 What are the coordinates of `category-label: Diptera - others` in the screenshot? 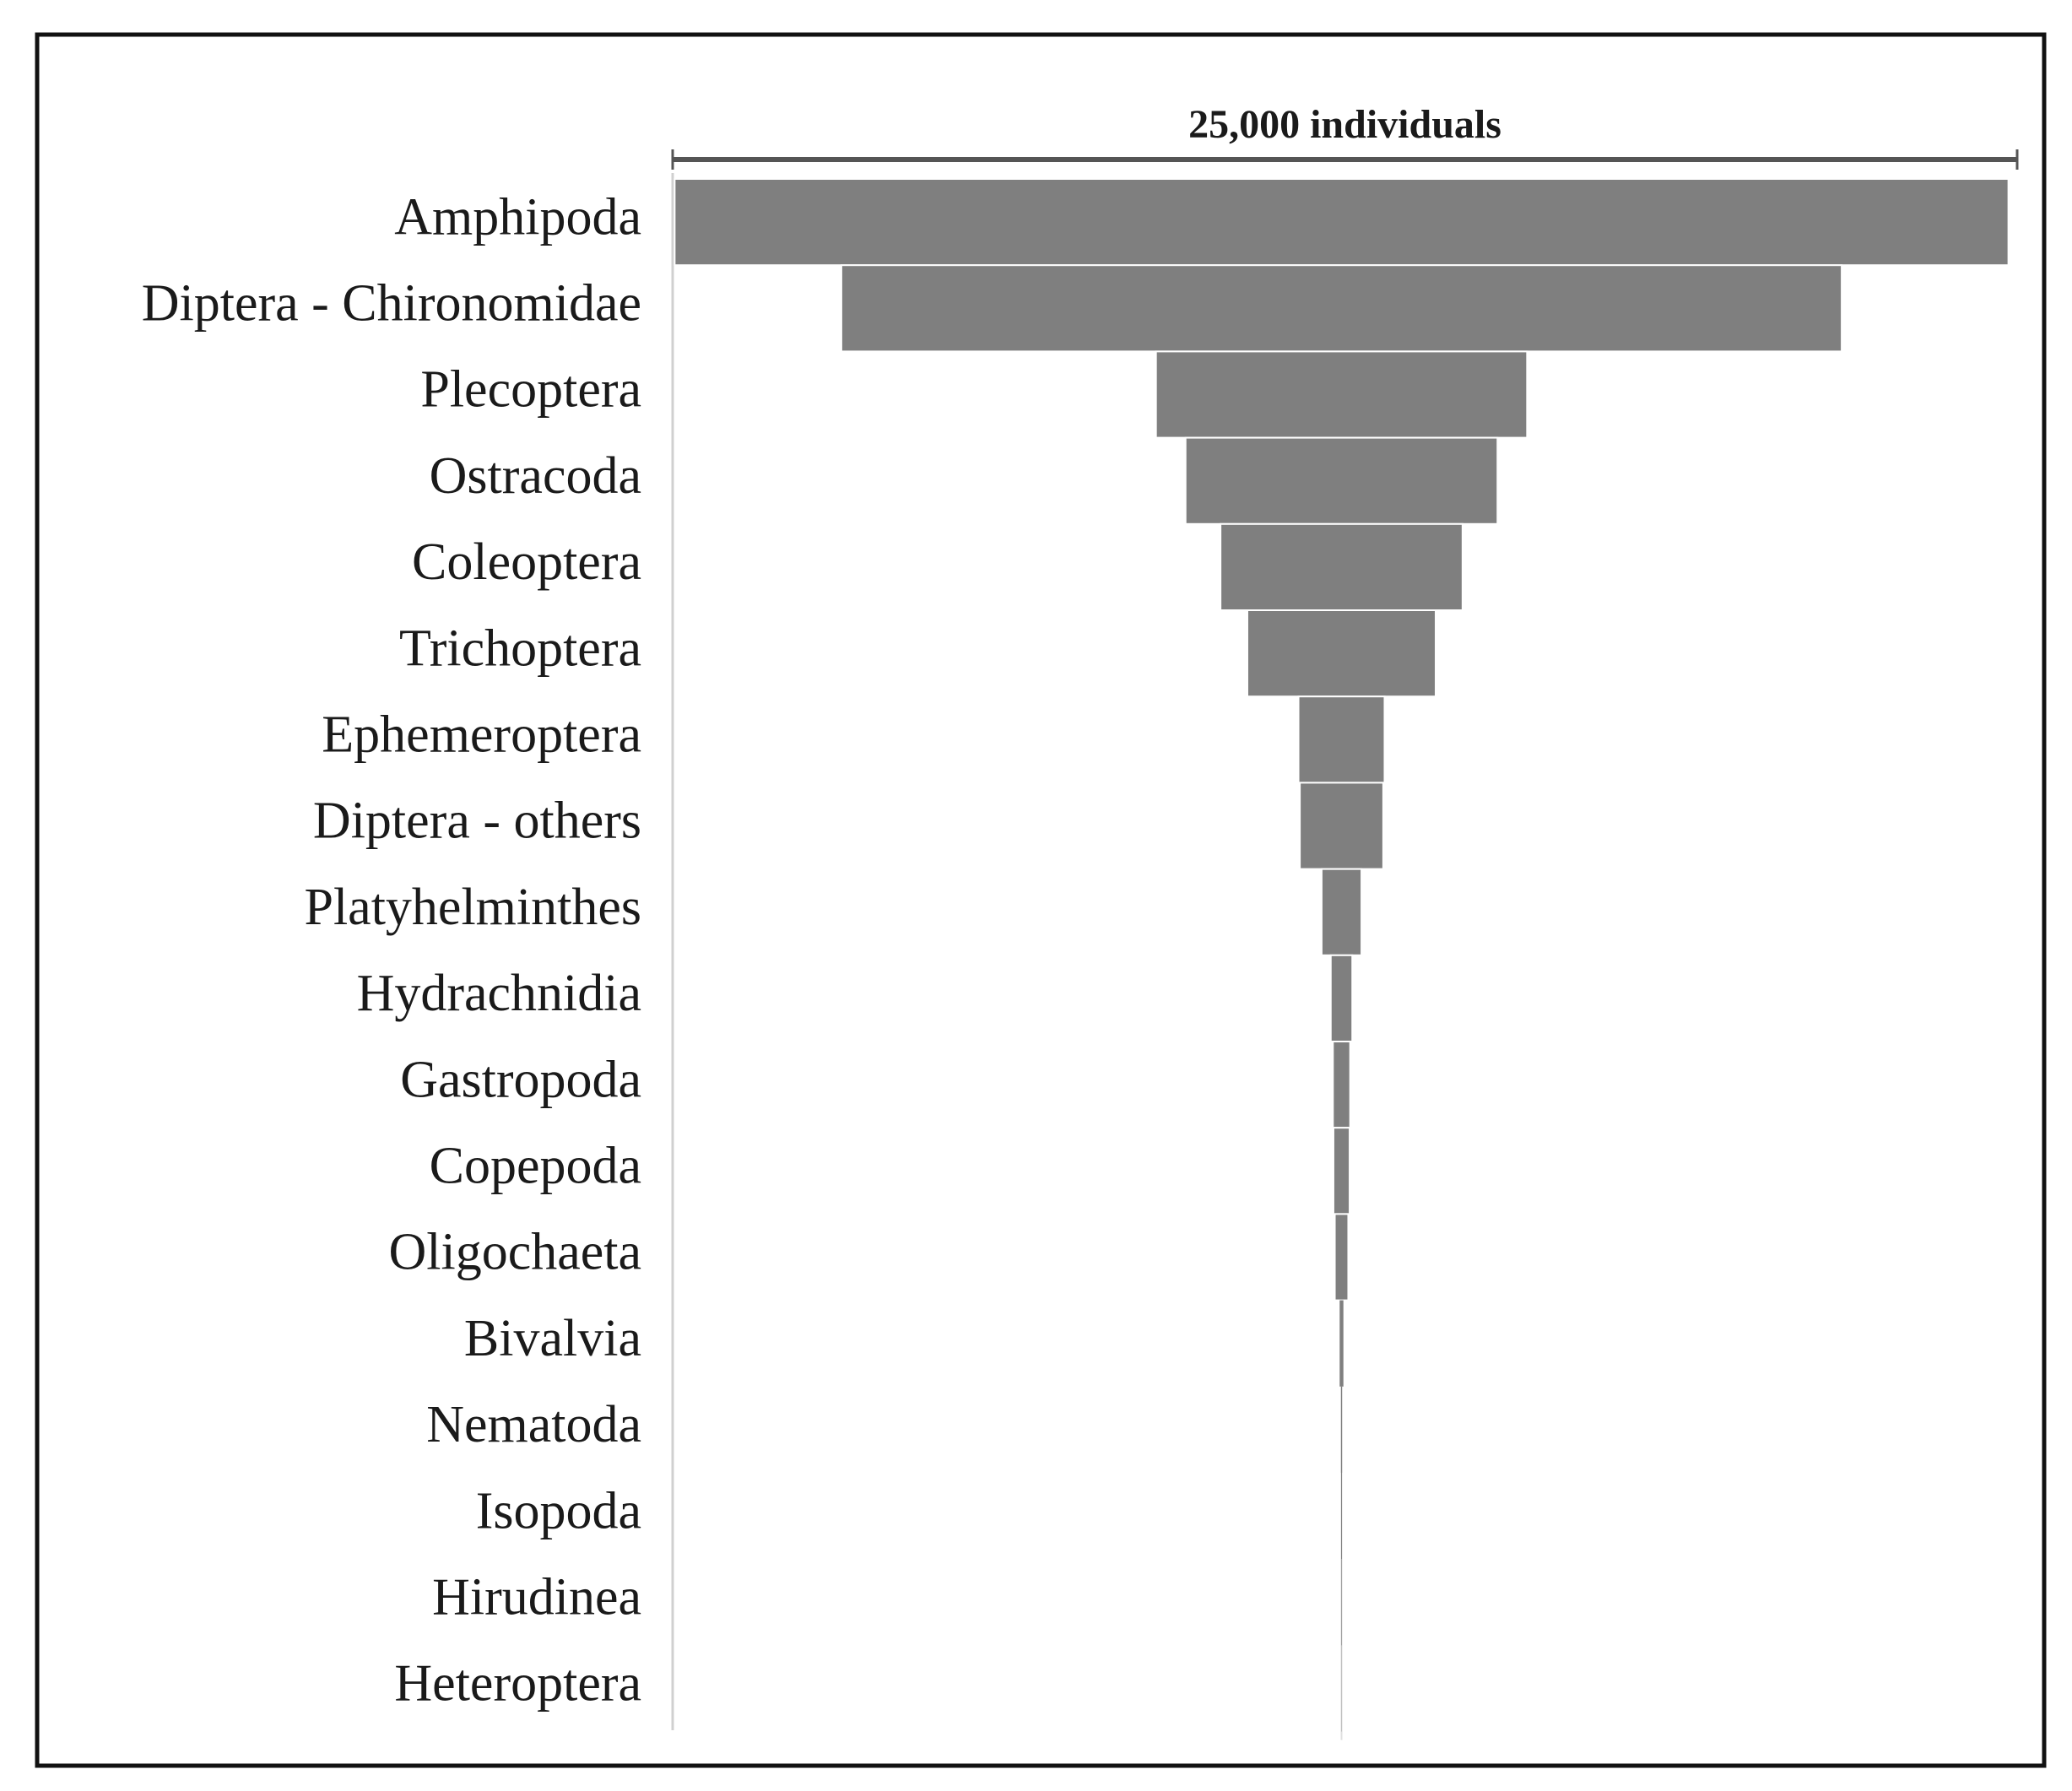 It's located at (477, 821).